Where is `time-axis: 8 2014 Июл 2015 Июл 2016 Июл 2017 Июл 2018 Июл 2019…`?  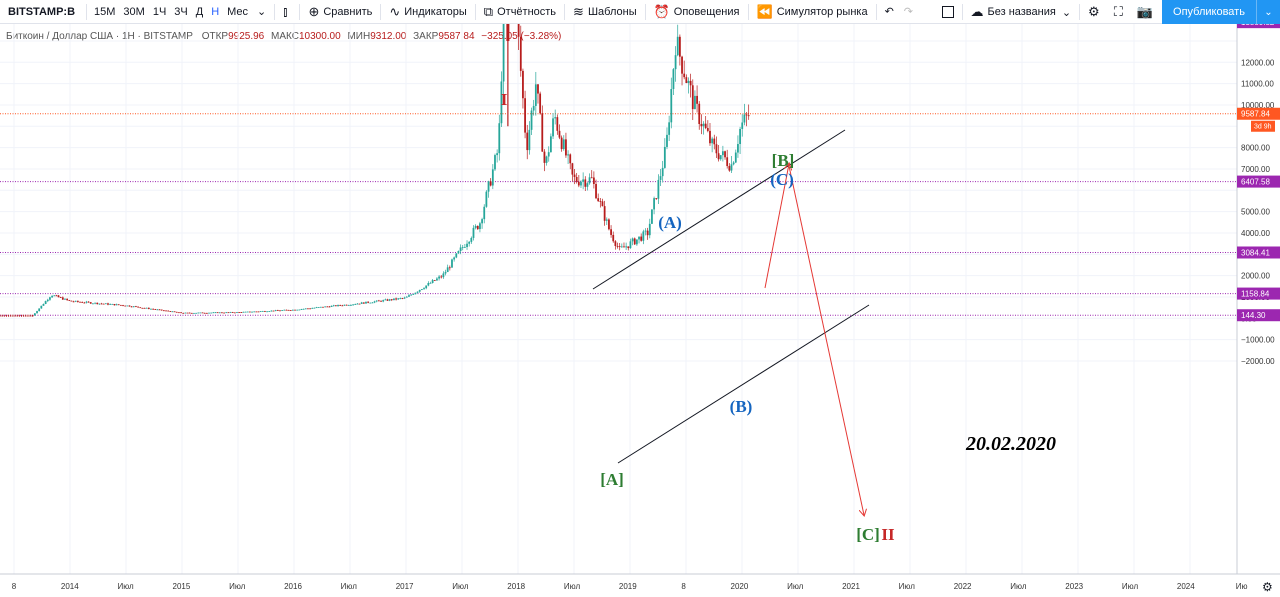
time-axis: 8 2014 Июл 2015 Июл 2016 Июл 2017 Июл 2018 Июл 2019… is located at coordinates (640, 585).